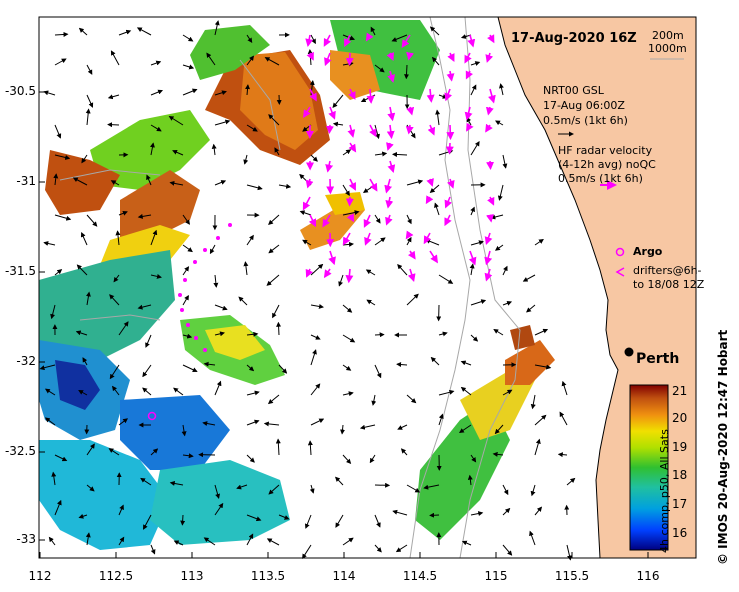 The height and width of the screenshot is (592, 739). Describe the element at coordinates (667, 270) in the screenshot. I see `legend-drifters-label: drifters@6h-` at that location.